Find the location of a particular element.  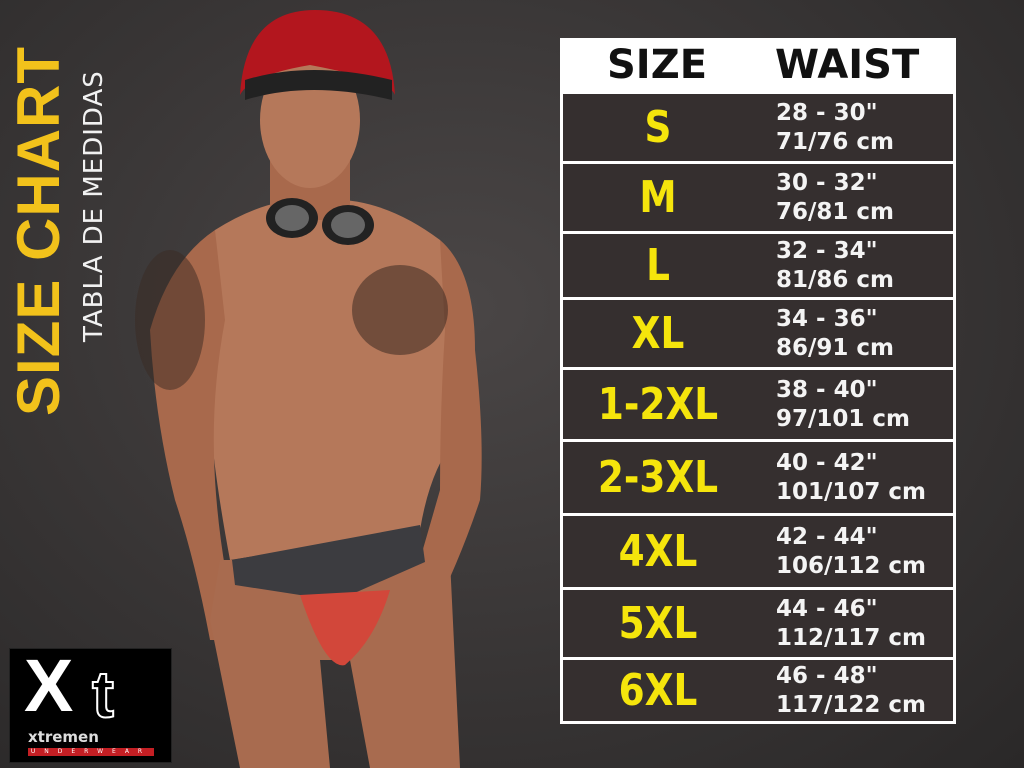

size-chart-subtitle: TABLA DE MEDIDAS is located at coordinates (94, 206).